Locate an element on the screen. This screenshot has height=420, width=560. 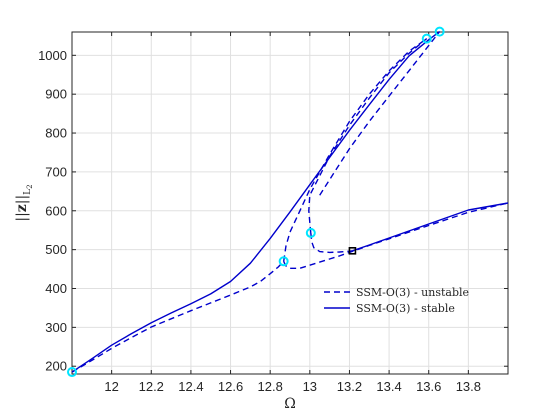
x-tick-label: 12.2 is located at coordinates (151, 386).